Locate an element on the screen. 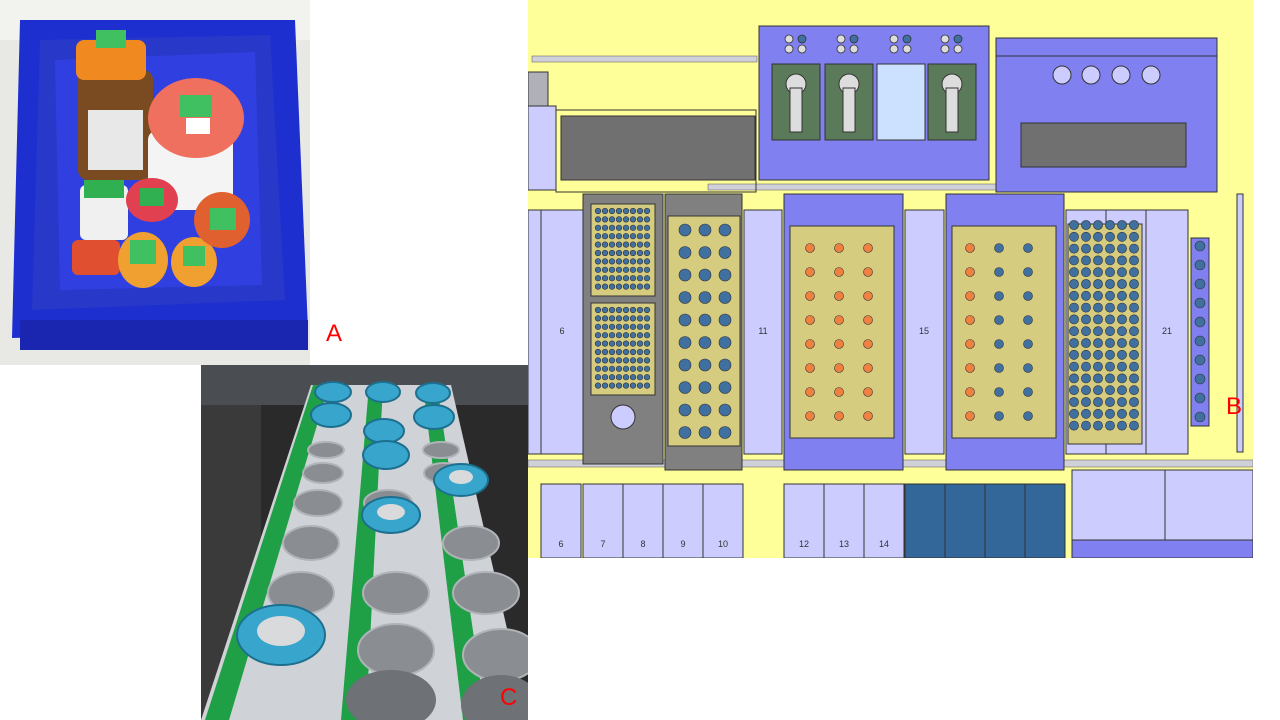  label-c: C is located at coordinates (509, 697).